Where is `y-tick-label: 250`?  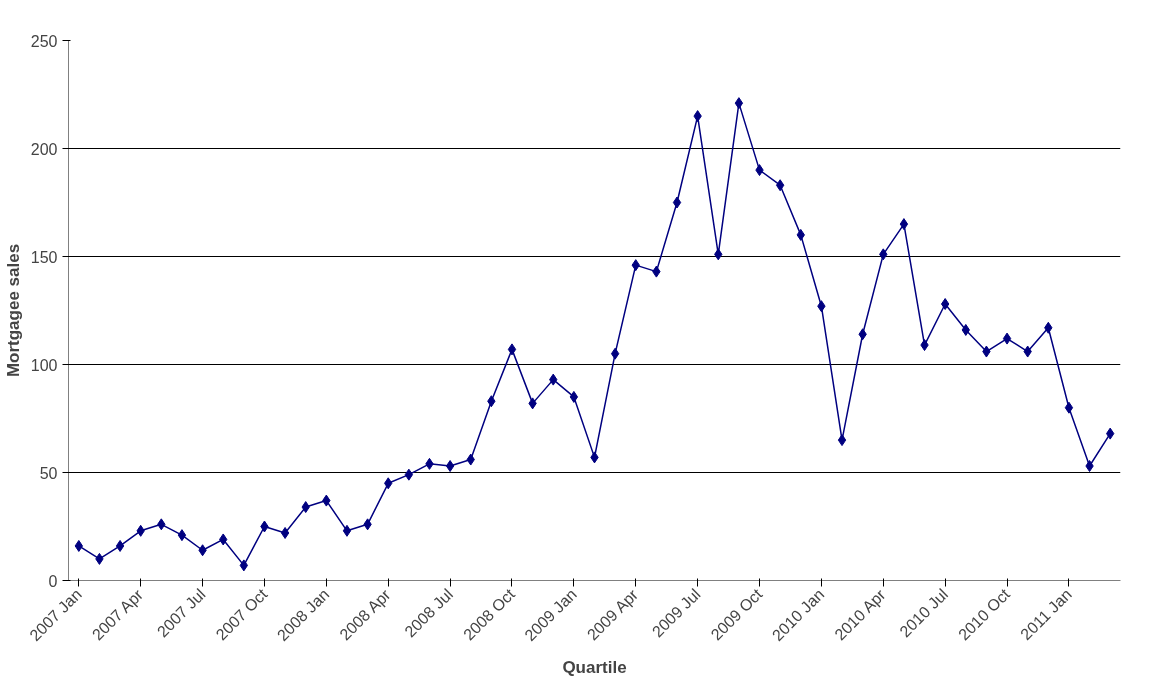
y-tick-label: 250 is located at coordinates (44, 41).